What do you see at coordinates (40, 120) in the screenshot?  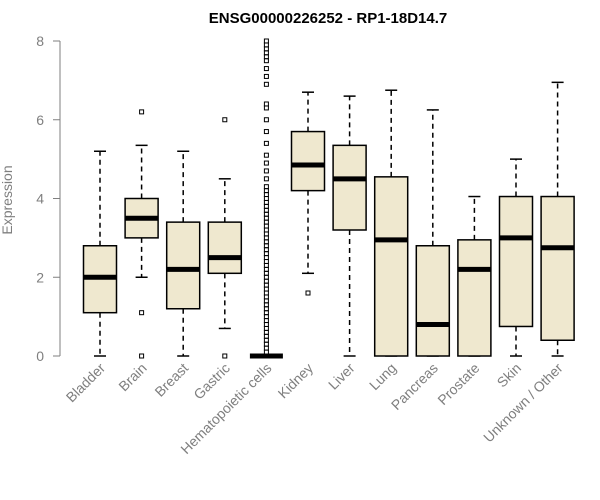 I see `y-tick-label: 6` at bounding box center [40, 120].